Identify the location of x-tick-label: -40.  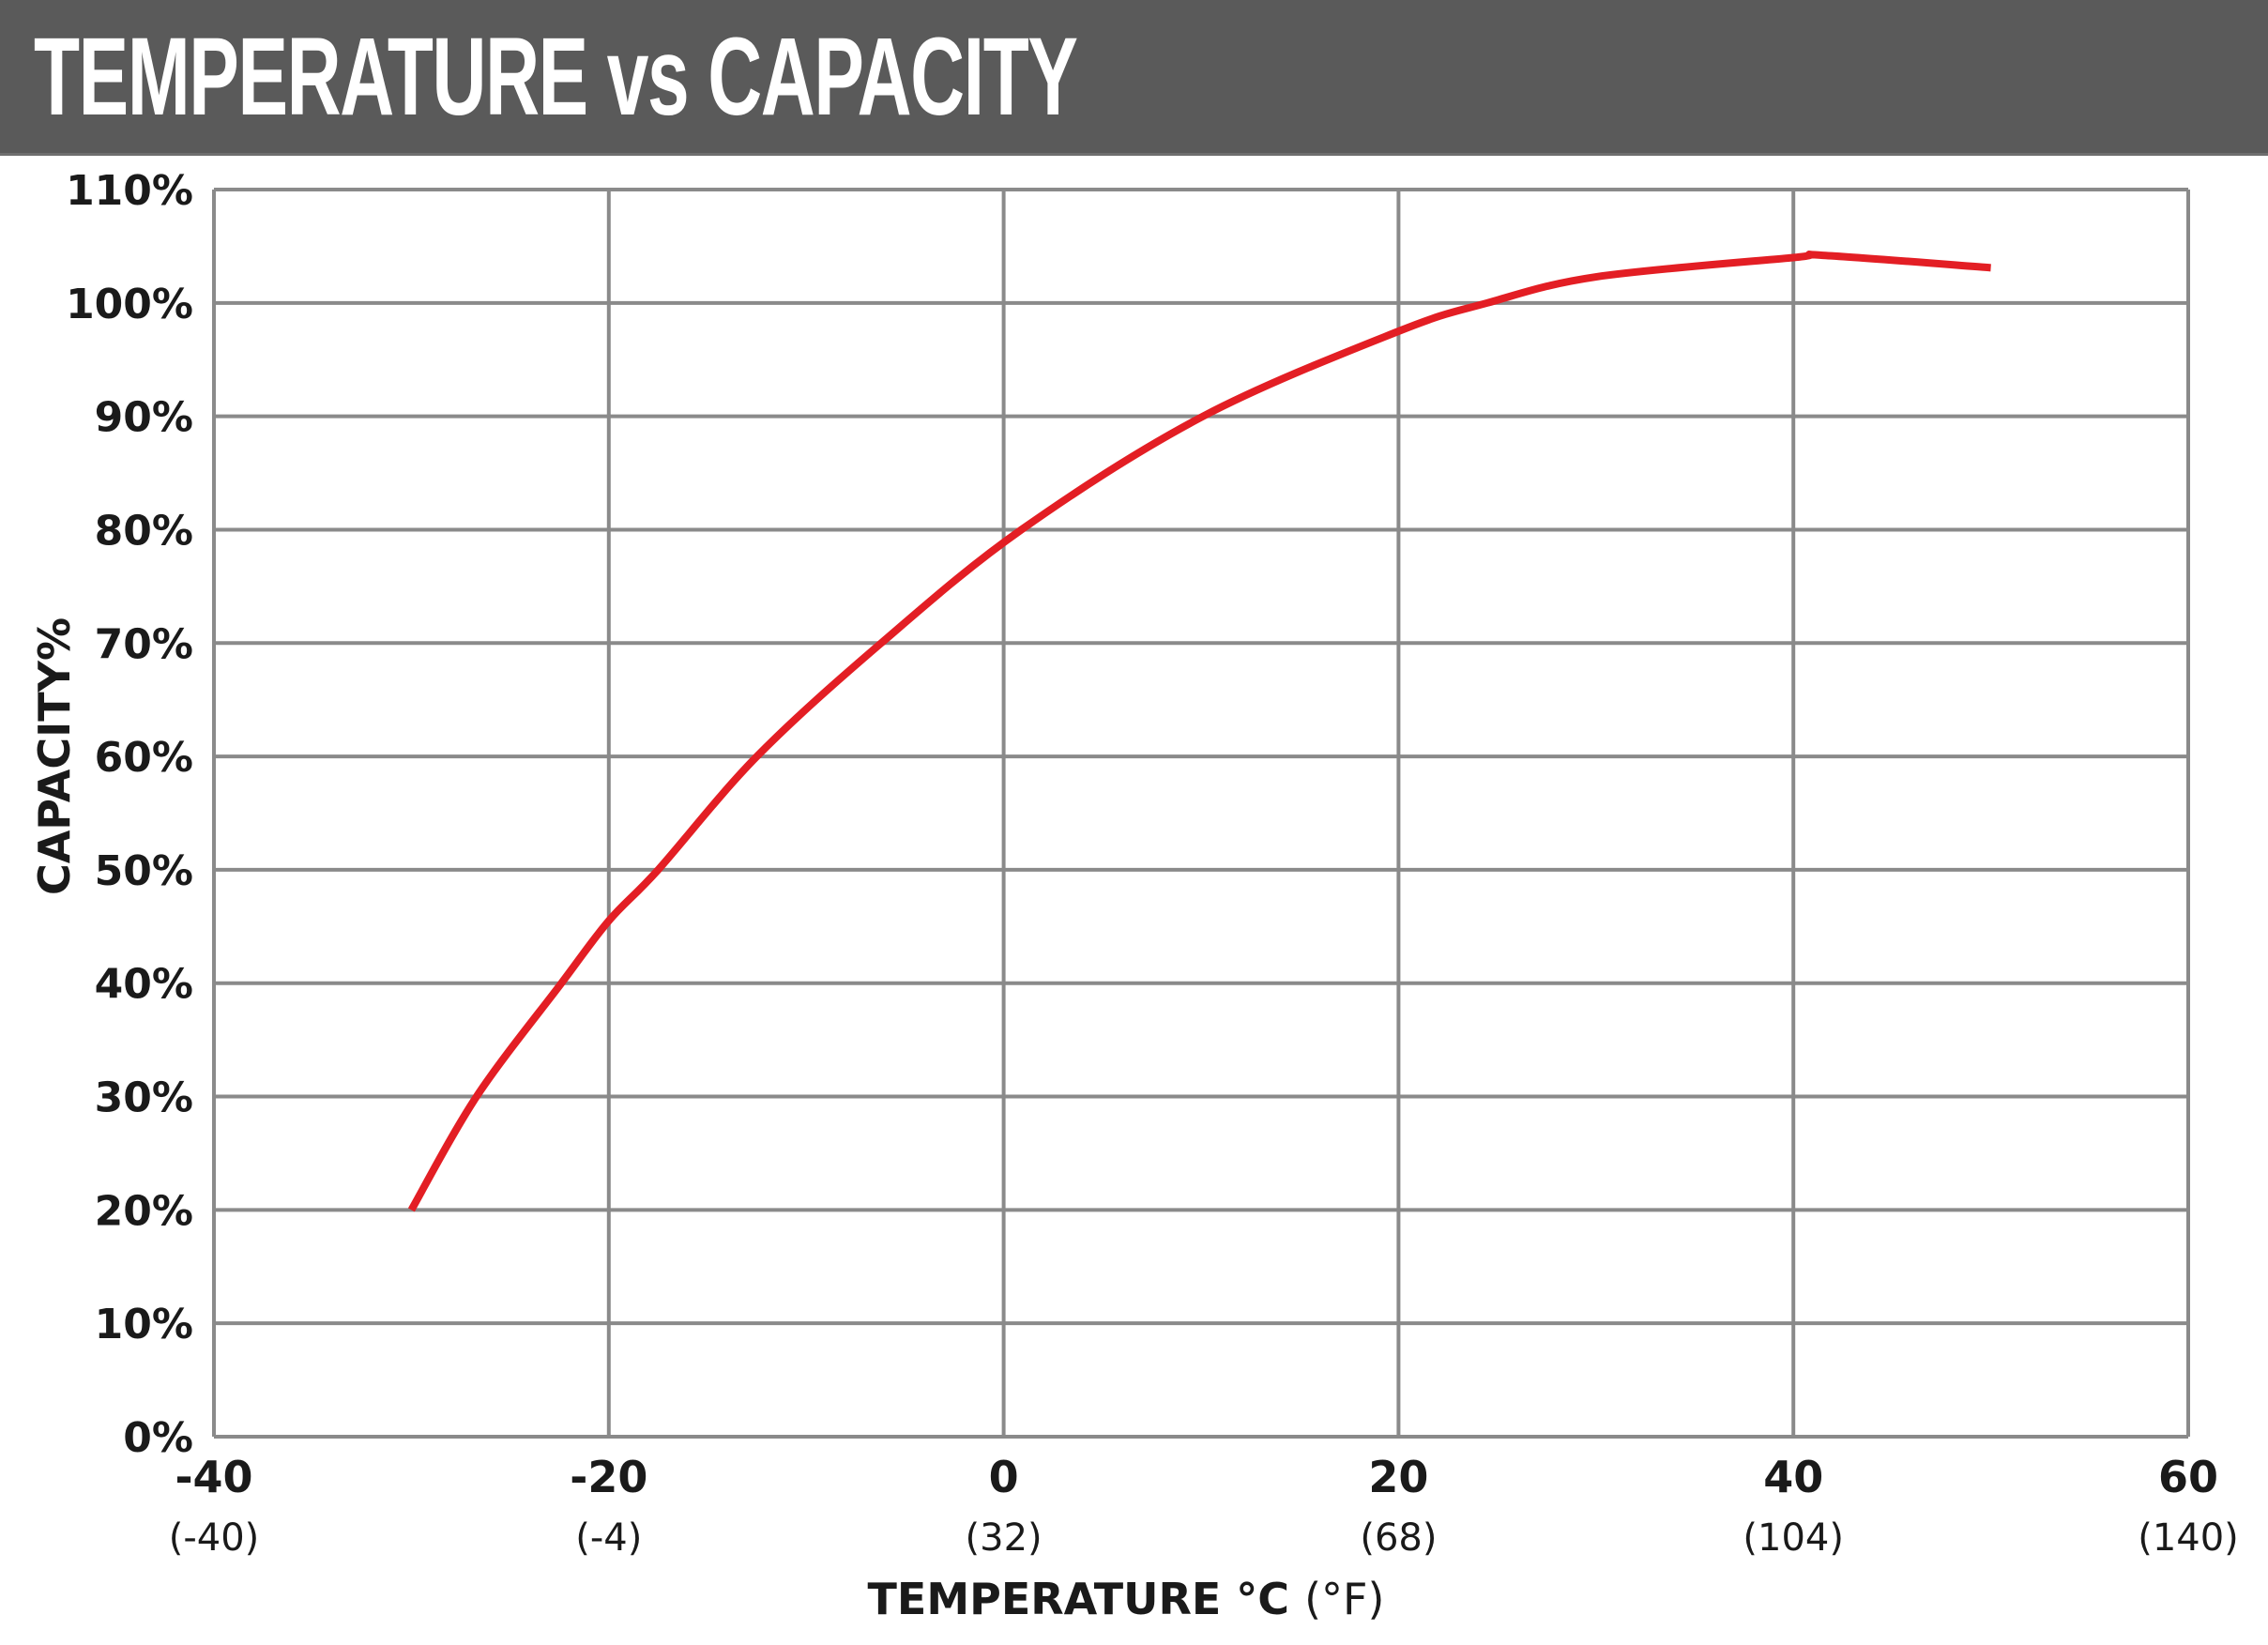
(213, 1477).